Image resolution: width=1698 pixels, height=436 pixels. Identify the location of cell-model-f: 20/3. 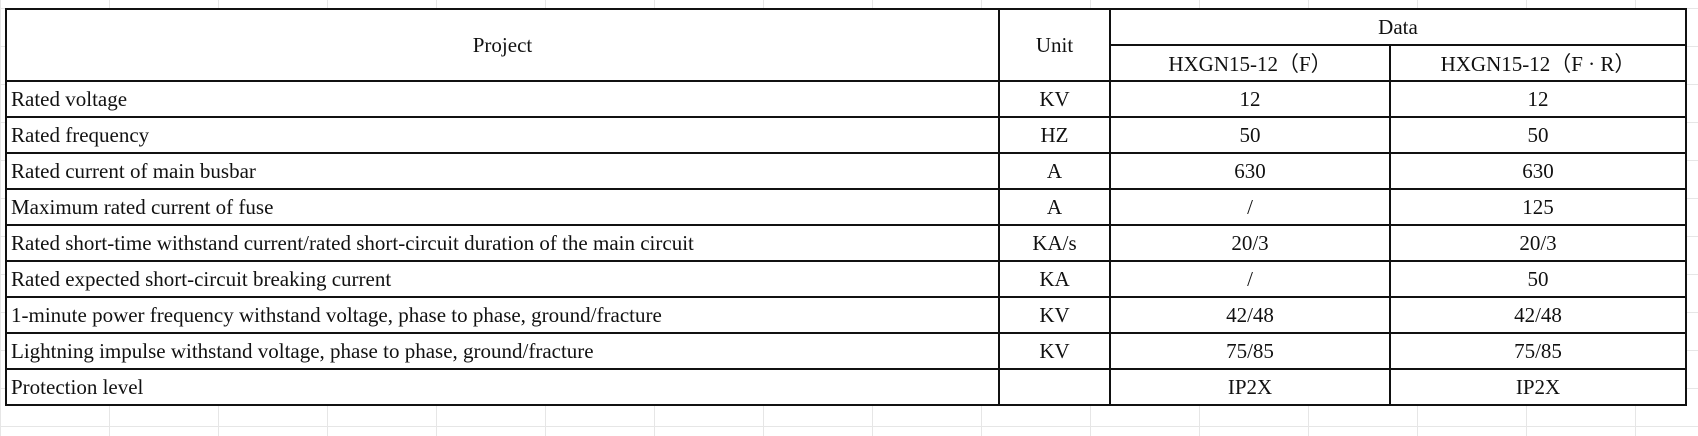
(1250, 243).